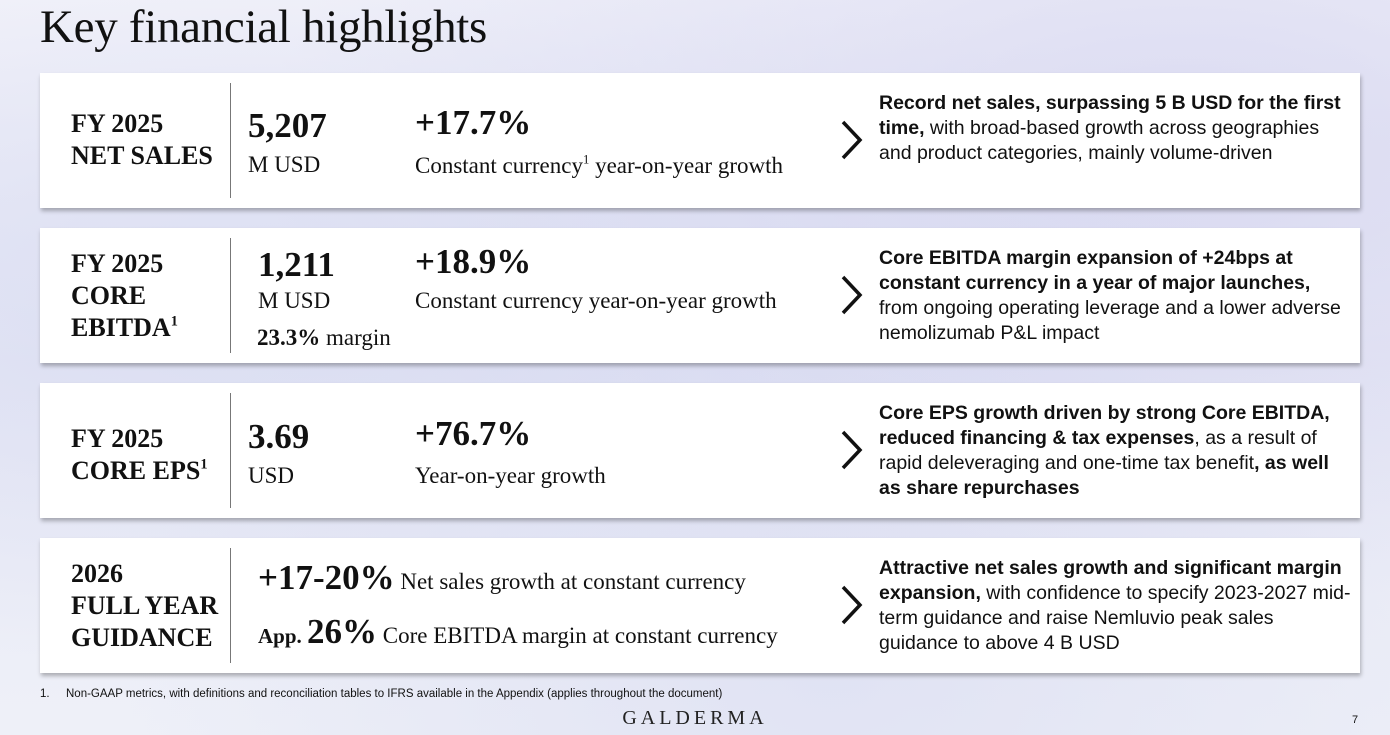 The height and width of the screenshot is (735, 1390). Describe the element at coordinates (294, 300) in the screenshot. I see `core-ebitda-unit: M USD` at that location.